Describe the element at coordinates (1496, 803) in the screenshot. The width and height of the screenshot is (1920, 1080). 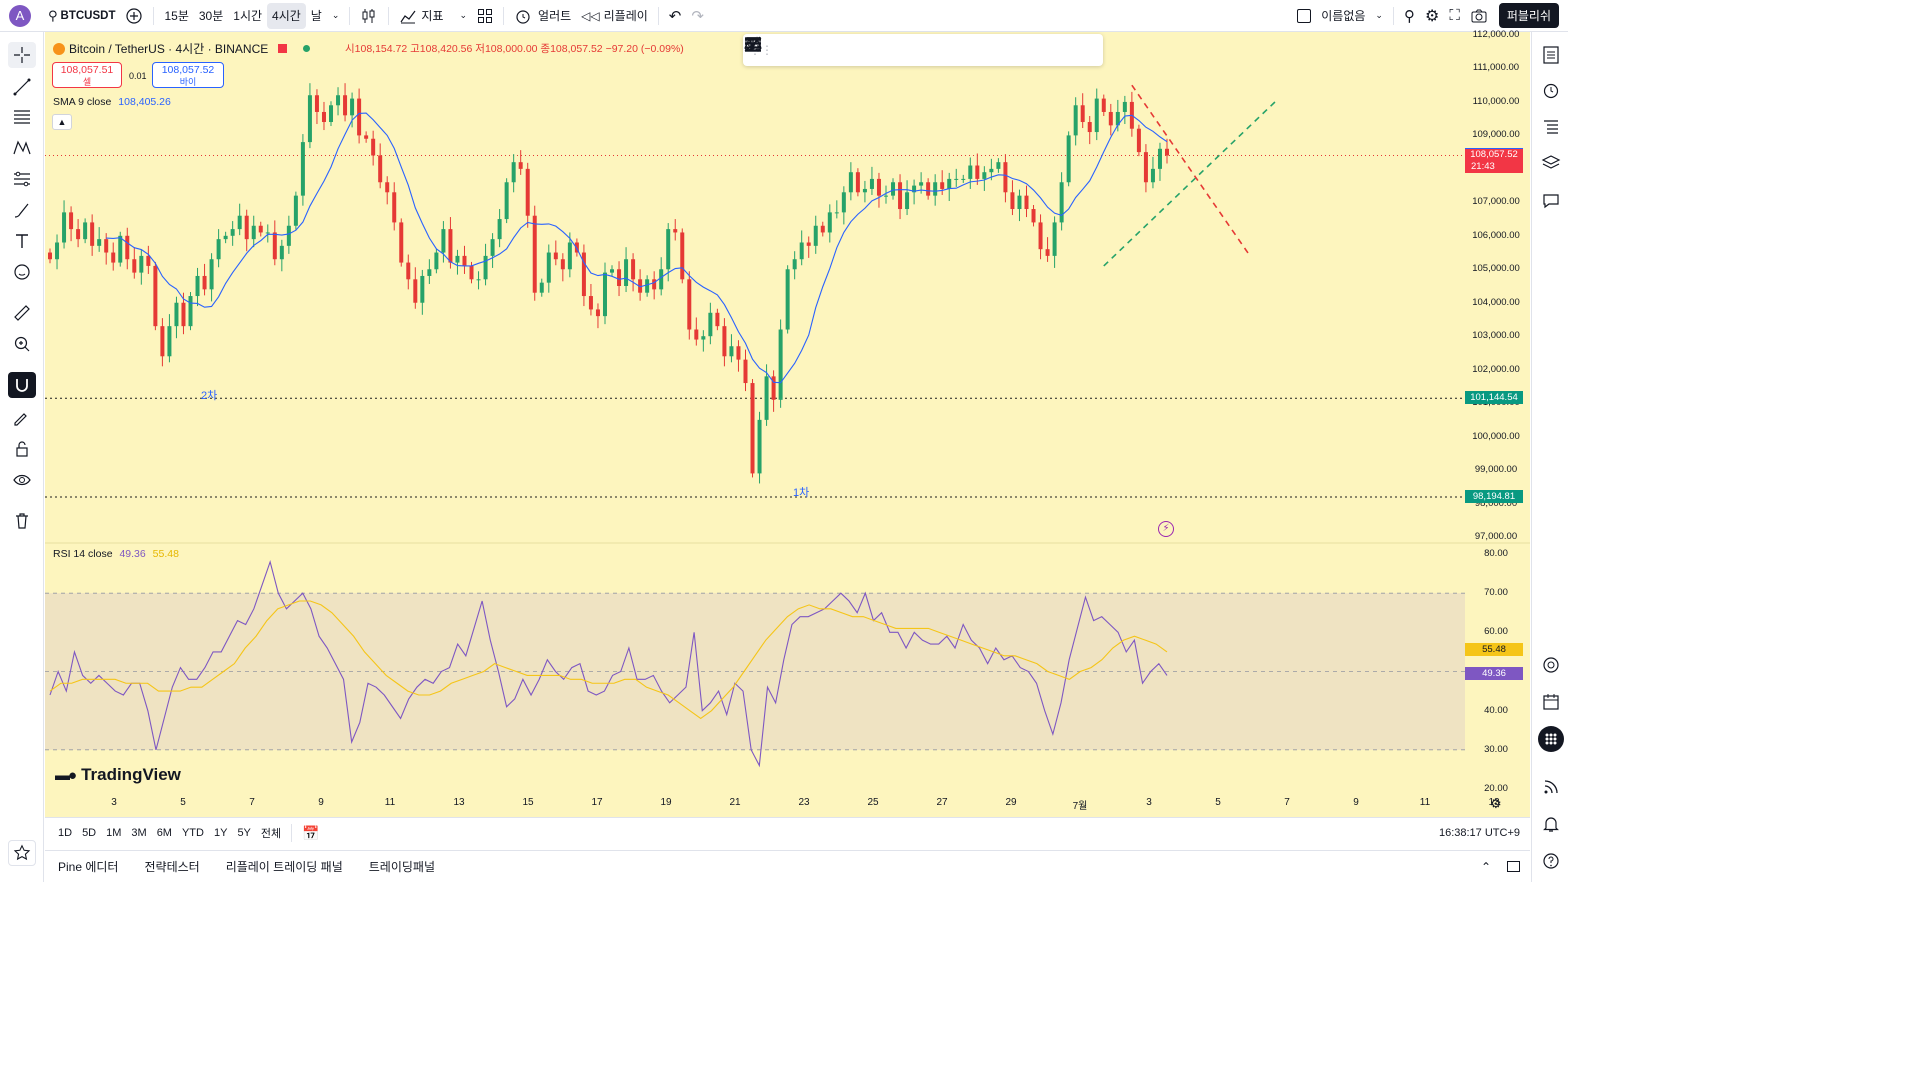
I see `axis-settings-gear-icon: ⚙` at that location.